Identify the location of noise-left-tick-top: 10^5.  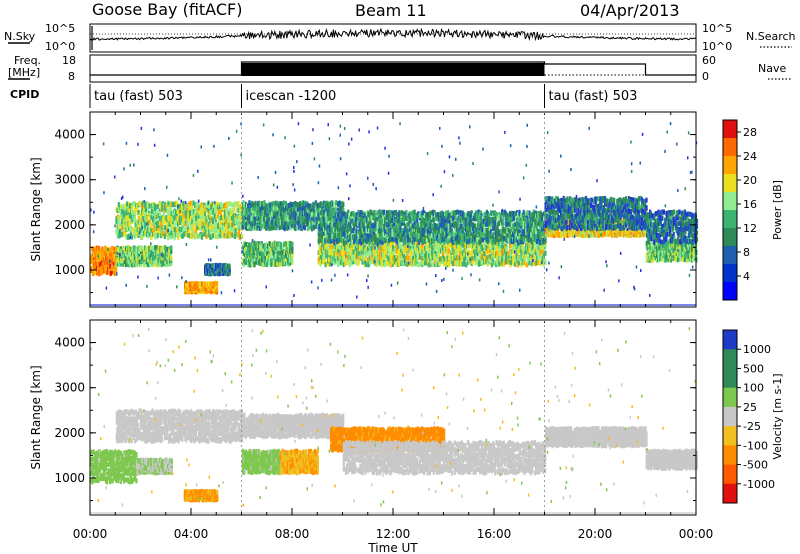
(60, 28).